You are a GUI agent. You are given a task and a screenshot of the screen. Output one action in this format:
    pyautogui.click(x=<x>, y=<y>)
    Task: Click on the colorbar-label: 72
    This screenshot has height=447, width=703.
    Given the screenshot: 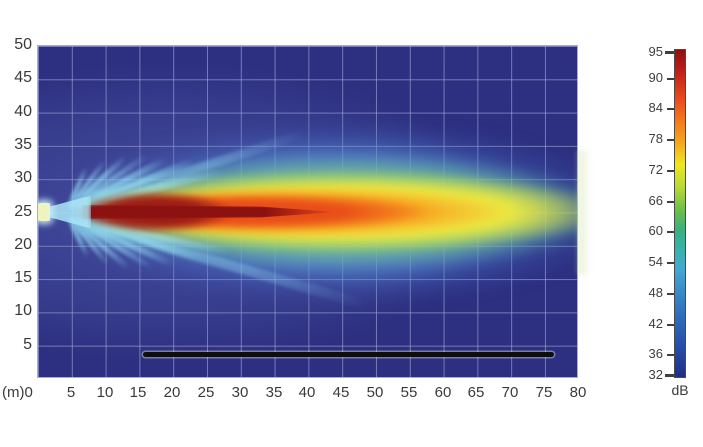 What is the action you would take?
    pyautogui.click(x=655, y=169)
    